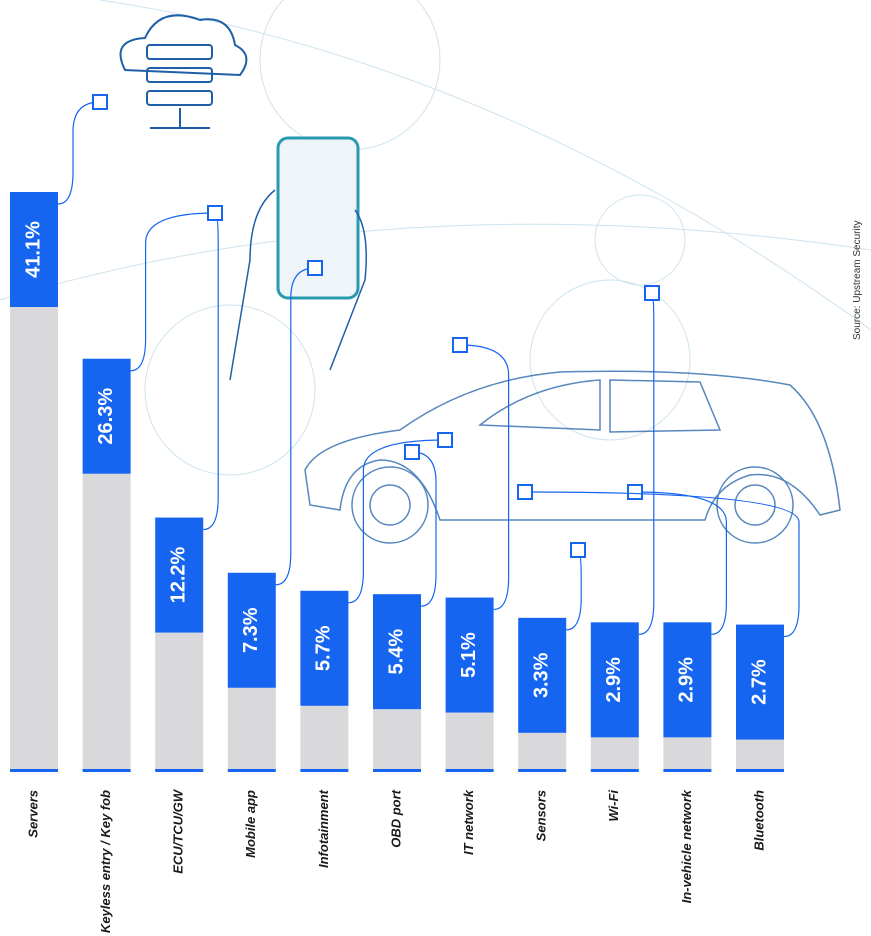 Image resolution: width=871 pixels, height=936 pixels. Describe the element at coordinates (686, 846) in the screenshot. I see `x-tick-label: In-vehicle network` at that location.